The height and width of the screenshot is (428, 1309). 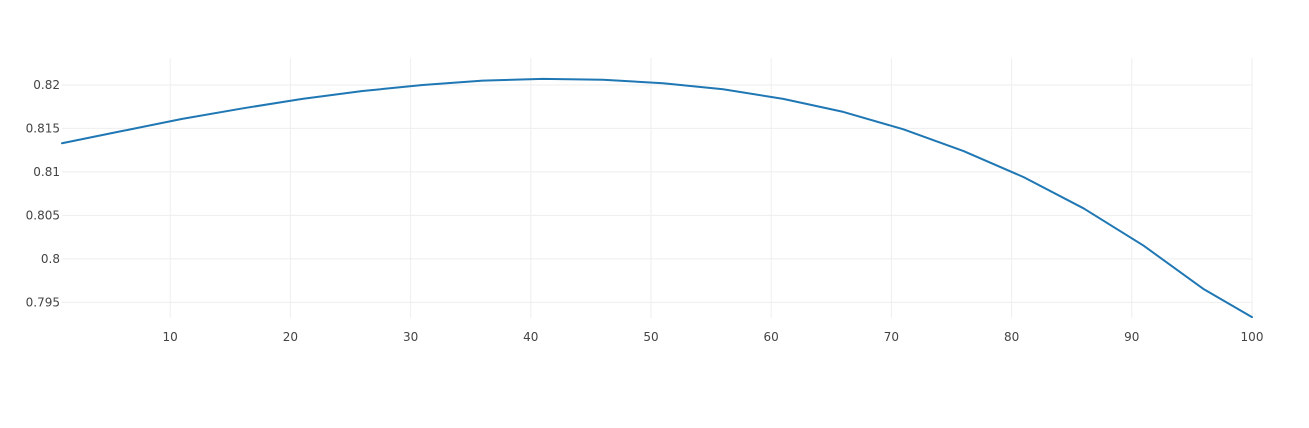 What do you see at coordinates (1011, 337) in the screenshot?
I see `x-tick-label: 80` at bounding box center [1011, 337].